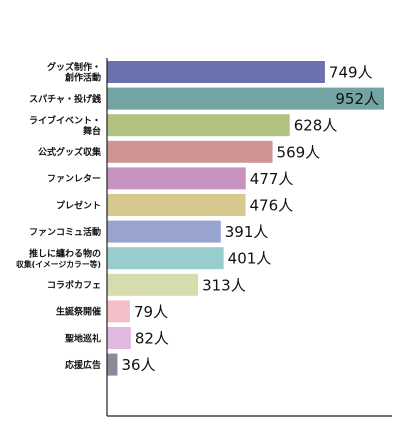 Image resolution: width=402 pixels, height=425 pixels. What do you see at coordinates (58, 264) in the screenshot?
I see `category-label: 収集(イメージカラー等)` at bounding box center [58, 264].